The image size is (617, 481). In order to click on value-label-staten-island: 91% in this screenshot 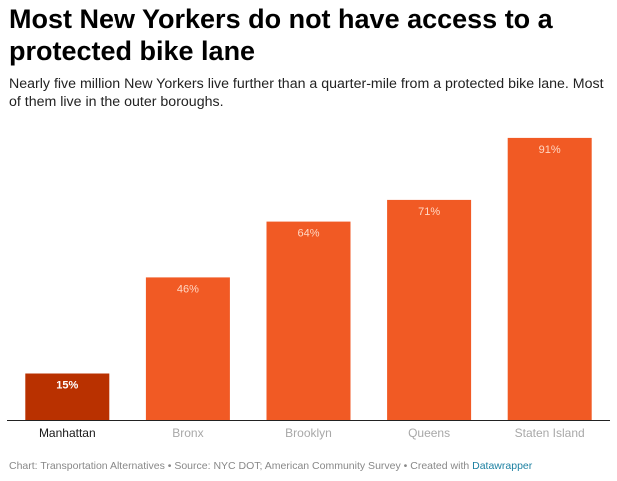, I will do `click(550, 150)`.